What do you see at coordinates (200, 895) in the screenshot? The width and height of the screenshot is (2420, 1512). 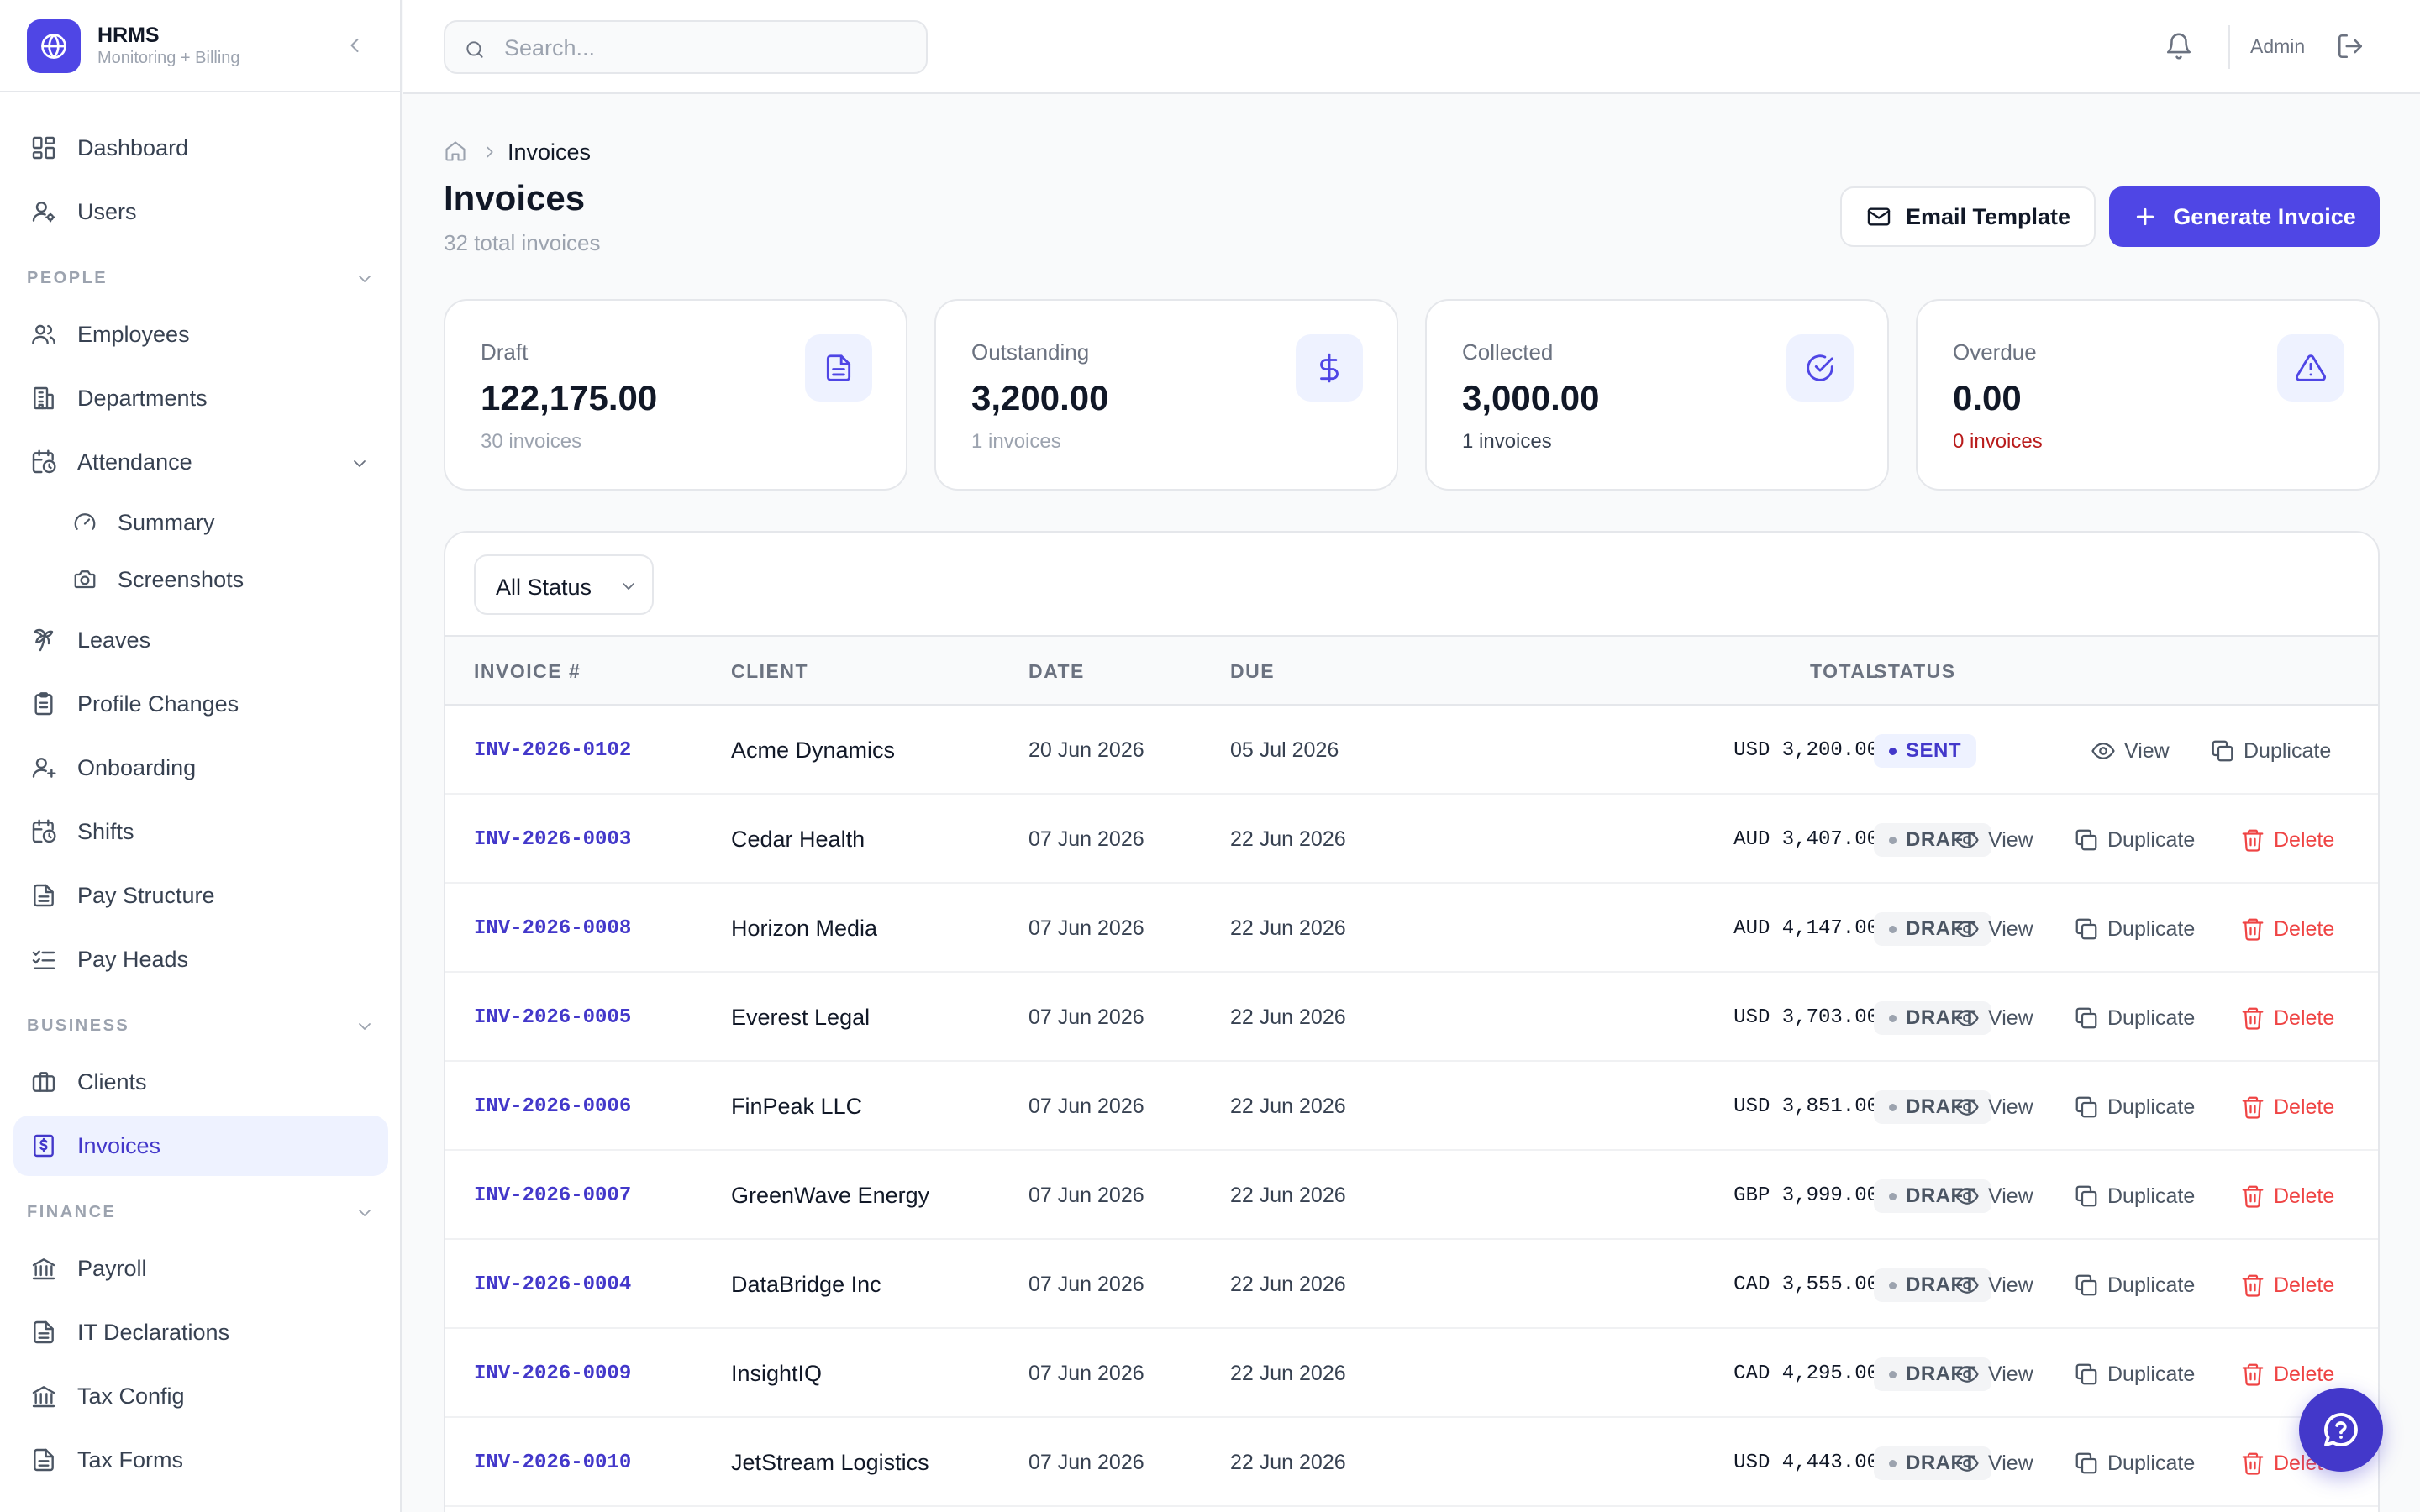 I see `sidebar-item-pay-structure: Pay Structure` at bounding box center [200, 895].